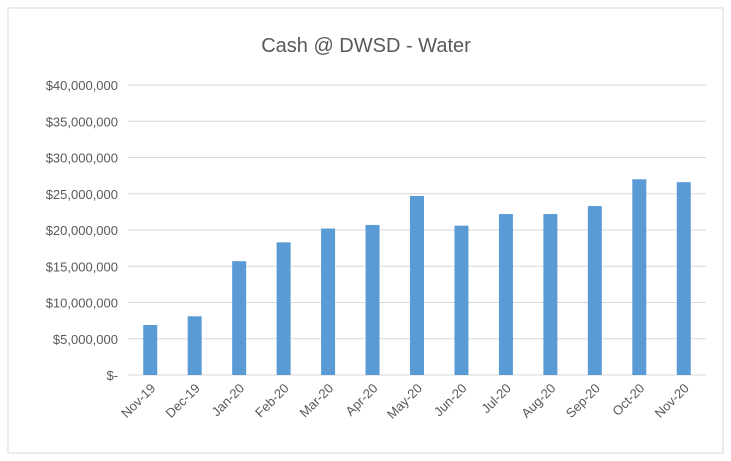 The height and width of the screenshot is (461, 731). Describe the element at coordinates (85, 339) in the screenshot. I see `y-tick-label: $5,000,000` at that location.